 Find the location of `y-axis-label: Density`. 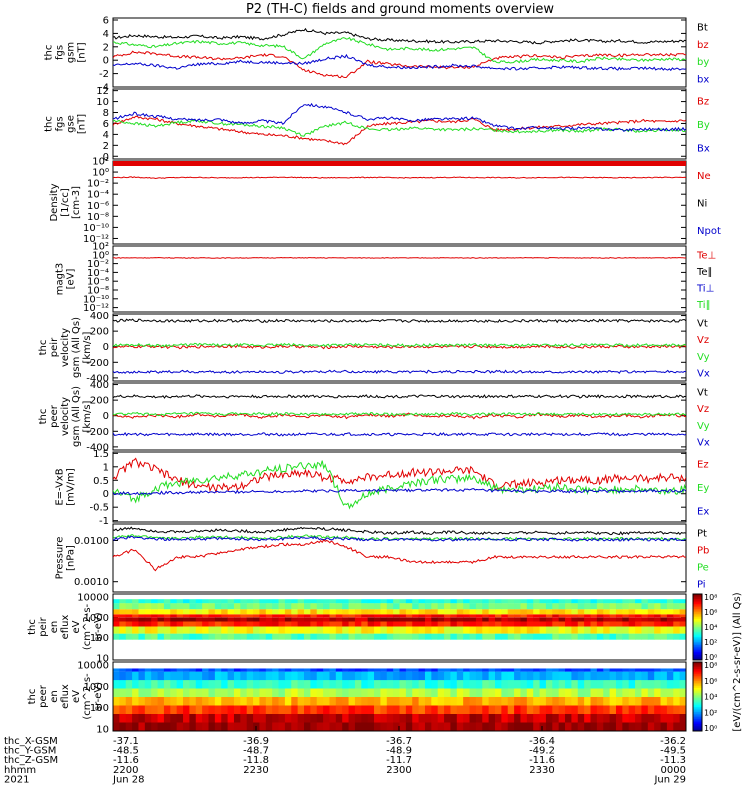

y-axis-label: Density is located at coordinates (54, 202).